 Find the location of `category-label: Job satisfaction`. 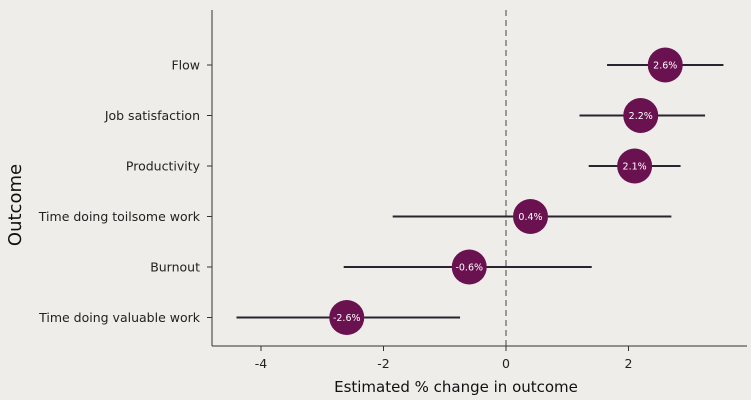

category-label: Job satisfaction is located at coordinates (152, 115).